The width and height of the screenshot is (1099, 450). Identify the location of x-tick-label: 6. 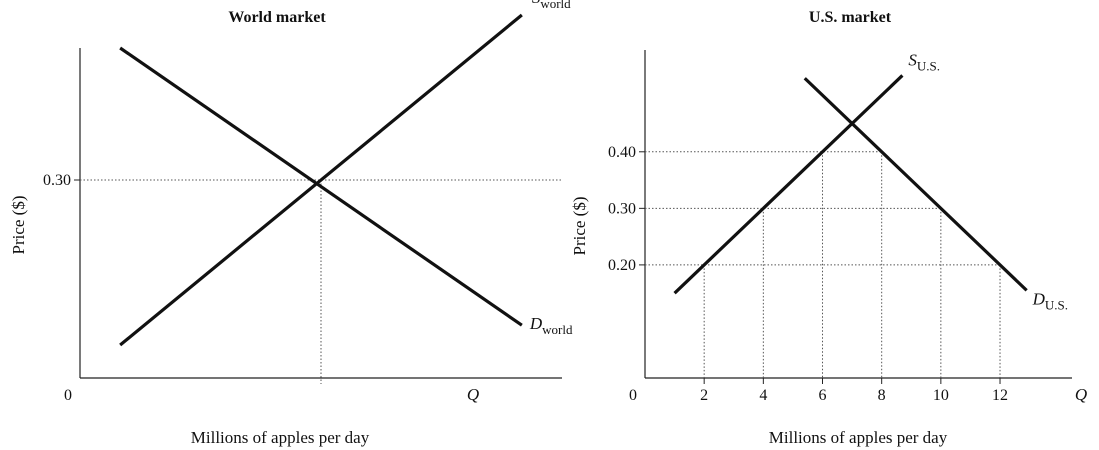
(823, 395).